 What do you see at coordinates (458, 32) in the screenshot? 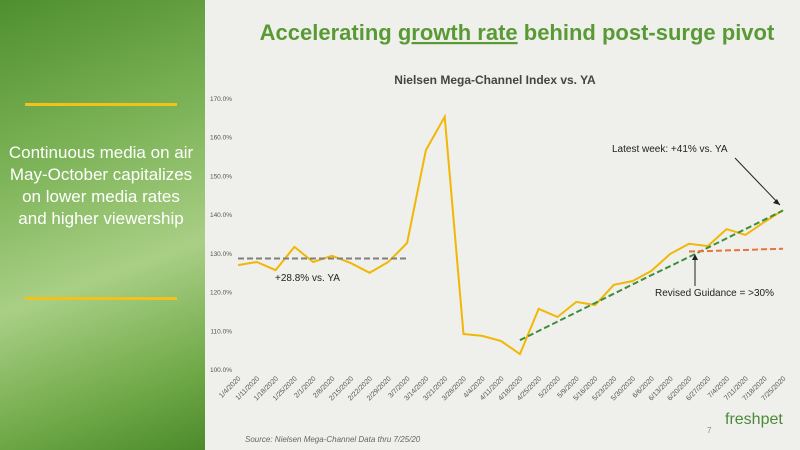
I see `title-part: growth rate` at bounding box center [458, 32].